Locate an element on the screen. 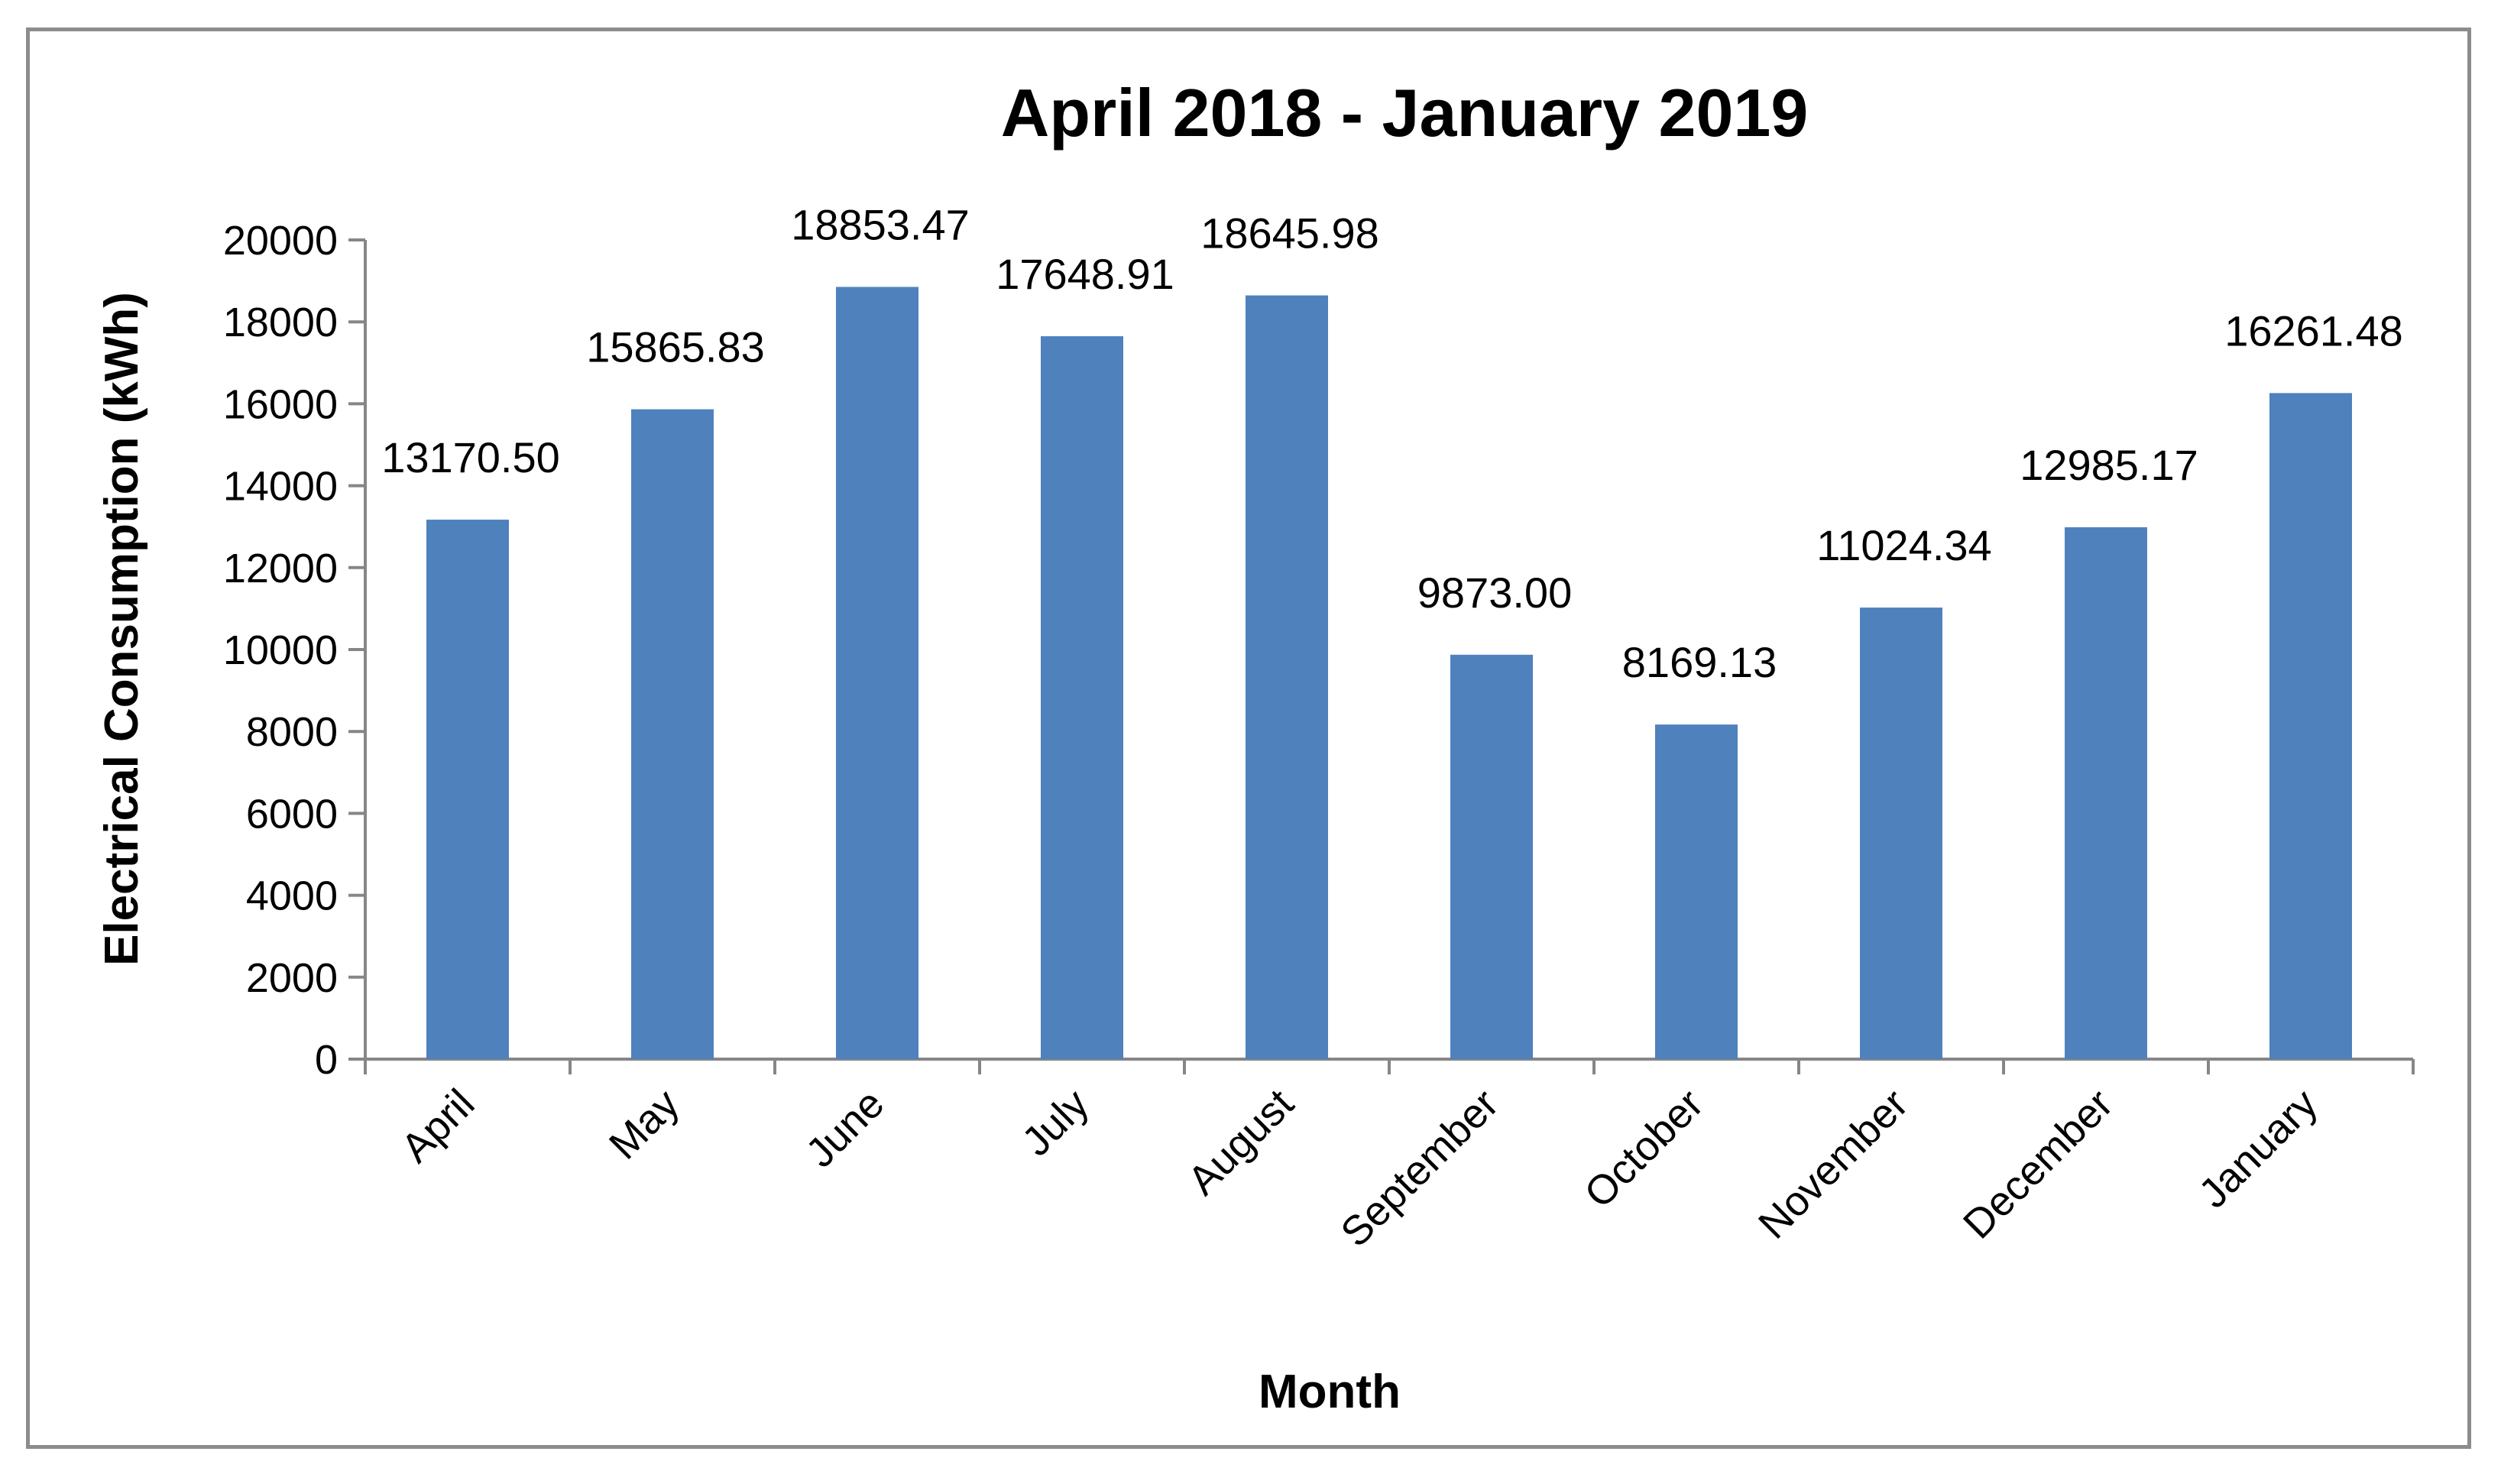  x-tick-label: November is located at coordinates (1833, 1165).